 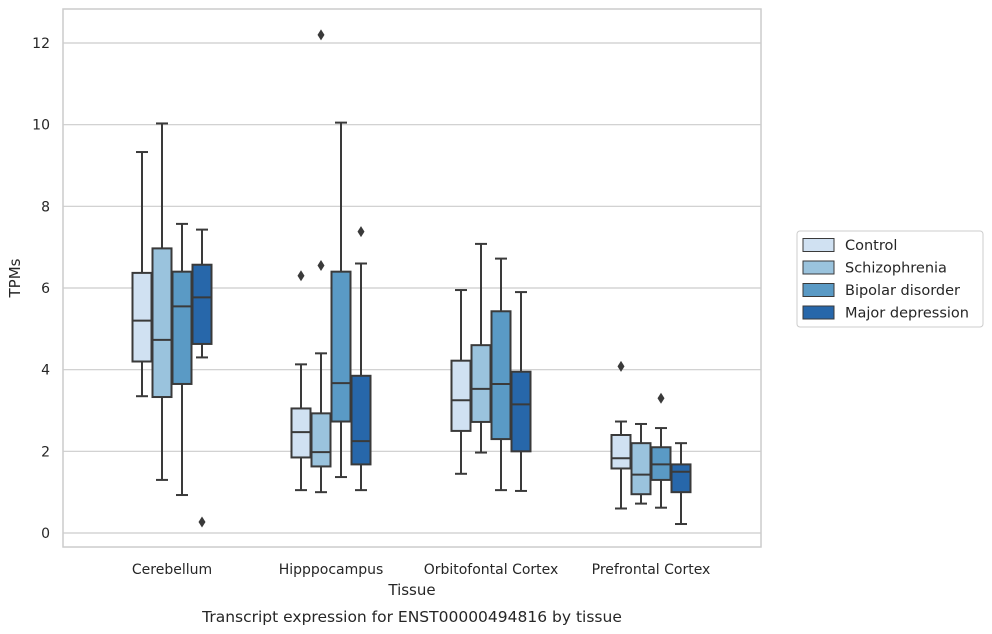 What do you see at coordinates (651, 570) in the screenshot?
I see `x-tick-label: Prefrontal Cortex` at bounding box center [651, 570].